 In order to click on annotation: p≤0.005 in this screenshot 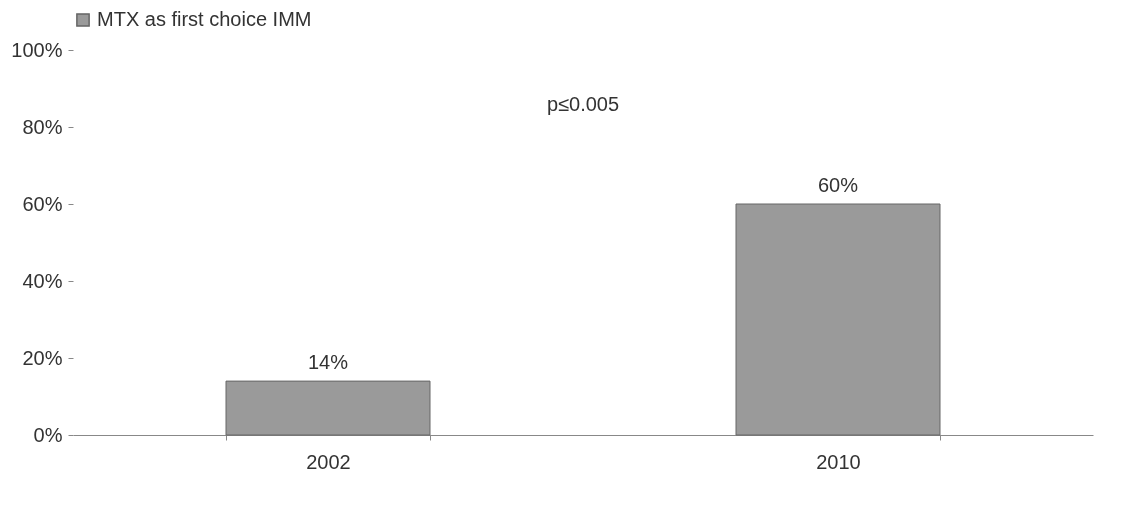, I will do `click(583, 104)`.